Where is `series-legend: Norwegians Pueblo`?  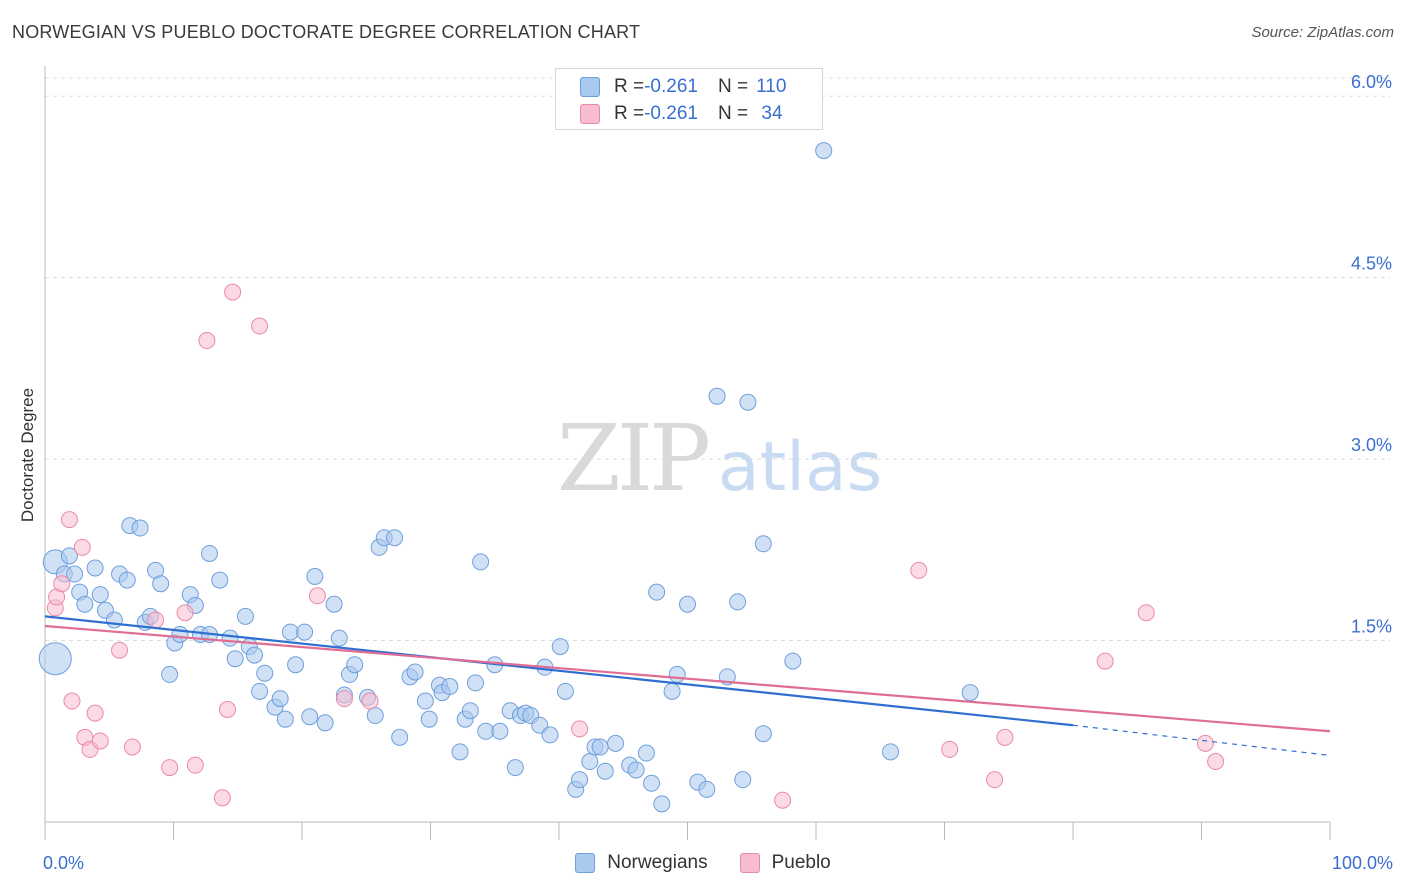 series-legend: Norwegians Pueblo is located at coordinates (703, 863).